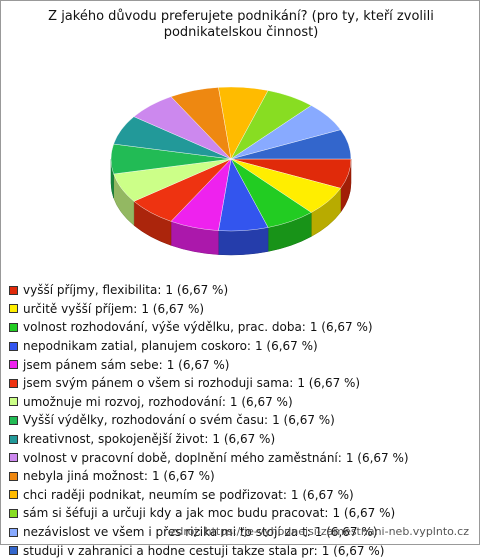  Describe the element at coordinates (209, 309) in the screenshot. I see `legend-item: určitě vyšší příjem: 1 (6,67 %)` at that location.